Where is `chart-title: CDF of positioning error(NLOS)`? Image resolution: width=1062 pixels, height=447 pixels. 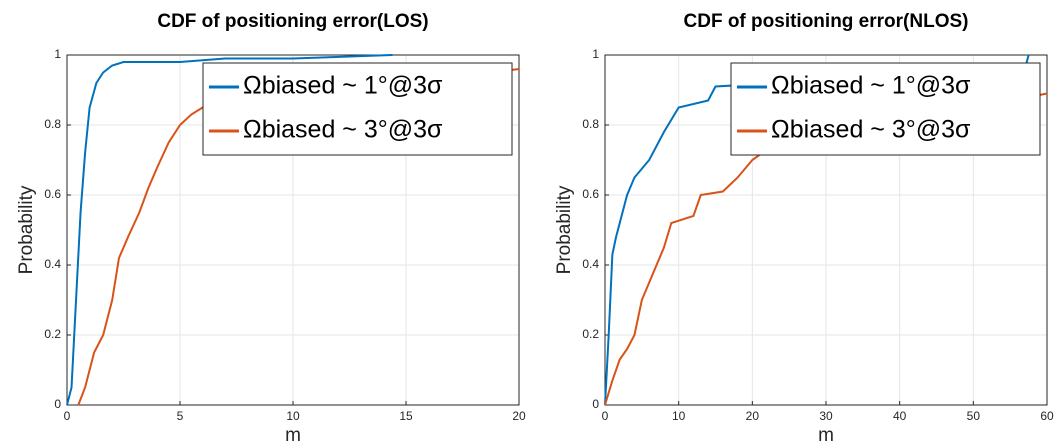 chart-title: CDF of positioning error(NLOS) is located at coordinates (826, 21).